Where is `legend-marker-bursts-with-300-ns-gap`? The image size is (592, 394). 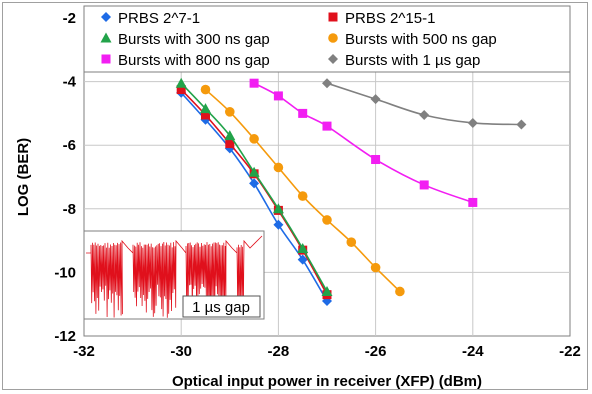
legend-marker-bursts-with-300-ns-gap is located at coordinates (106, 37).